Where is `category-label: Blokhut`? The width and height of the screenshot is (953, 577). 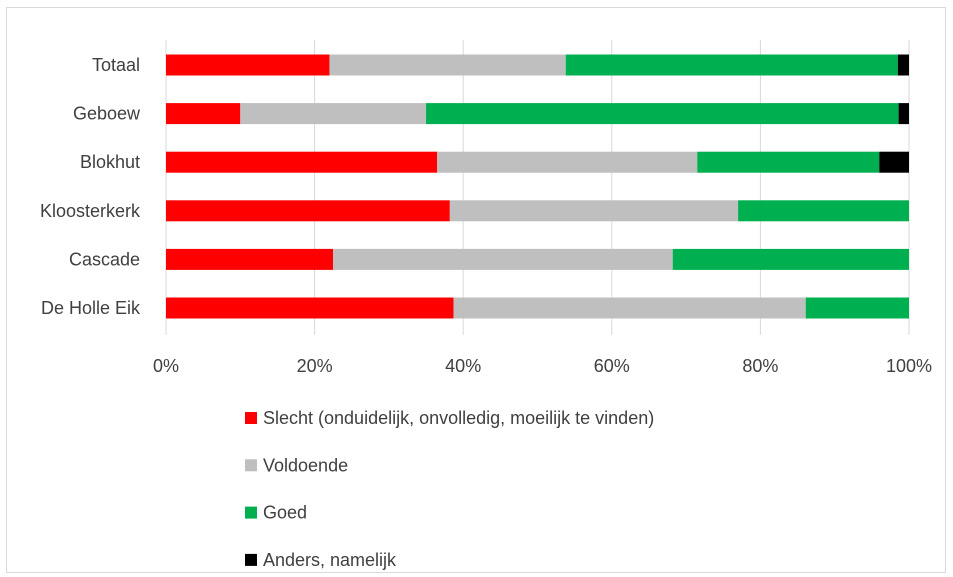 category-label: Blokhut is located at coordinates (110, 162).